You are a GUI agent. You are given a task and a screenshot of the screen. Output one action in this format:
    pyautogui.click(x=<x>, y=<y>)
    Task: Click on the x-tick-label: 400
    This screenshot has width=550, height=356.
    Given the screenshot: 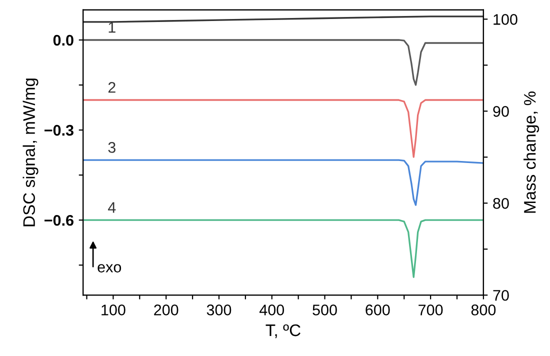 What is the action you would take?
    pyautogui.click(x=271, y=310)
    